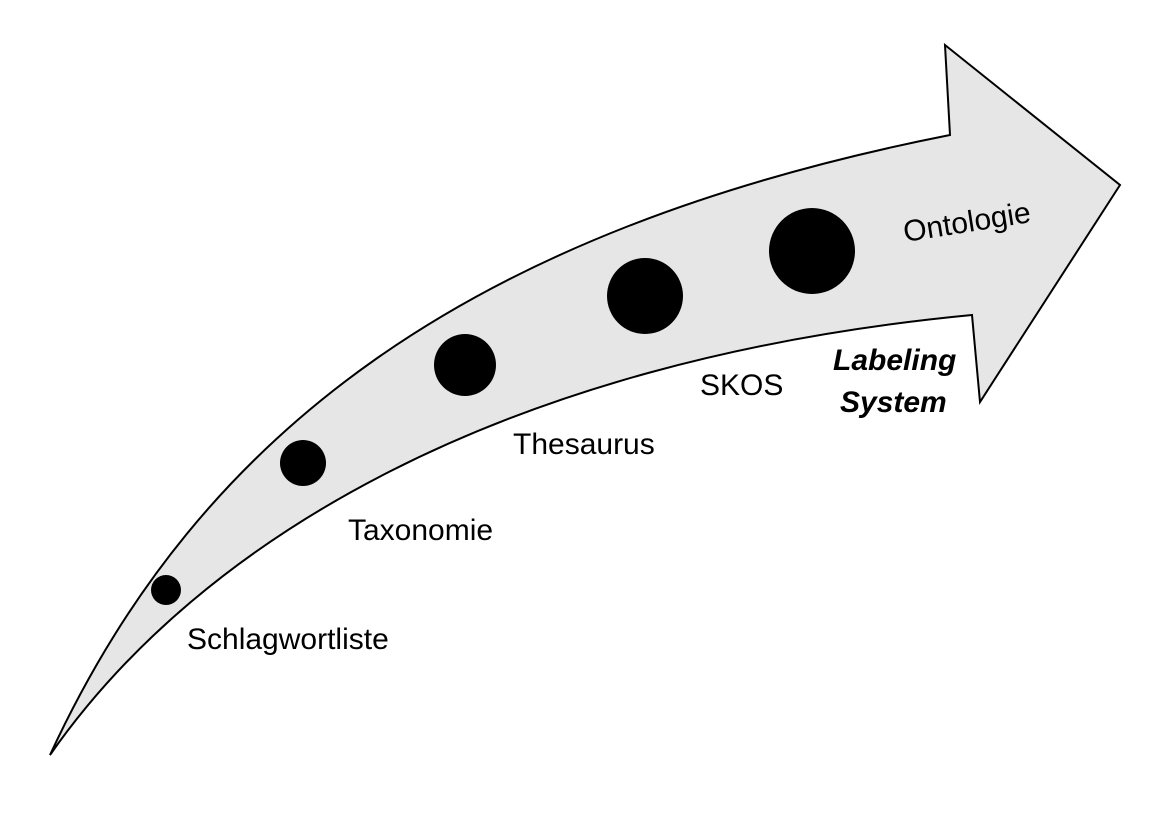 The height and width of the screenshot is (819, 1158). I want to click on stage-dot-schlagwortliste, so click(166, 590).